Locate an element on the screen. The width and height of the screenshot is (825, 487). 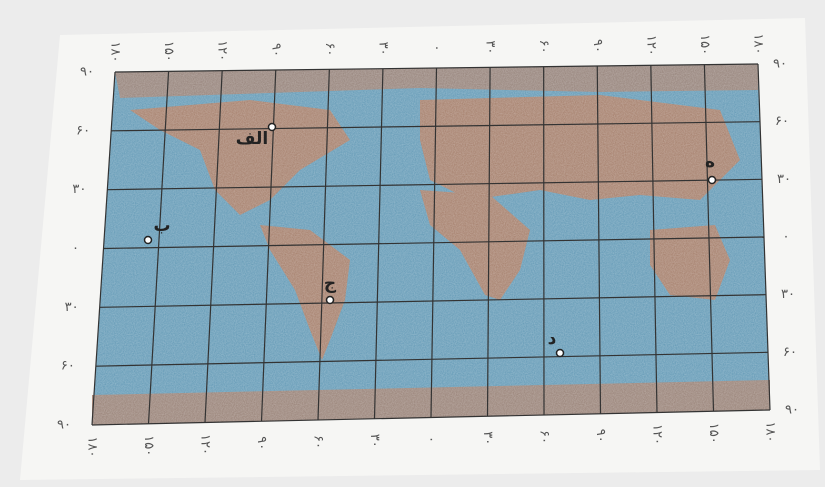
left-label: ۰ is located at coordinates (75, 248).